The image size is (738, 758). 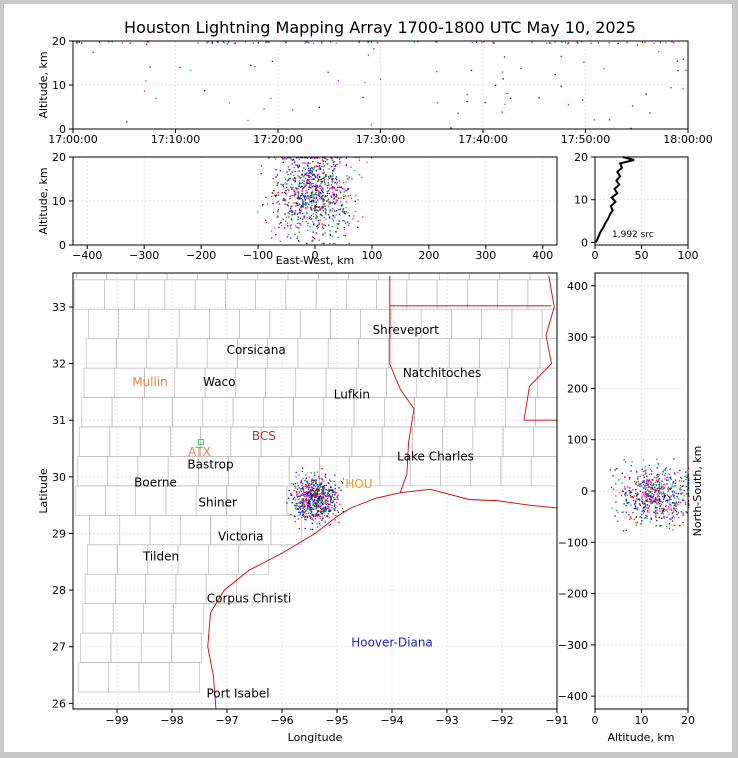 I want to click on altitude-tick-label: 20, so click(x=59, y=157).